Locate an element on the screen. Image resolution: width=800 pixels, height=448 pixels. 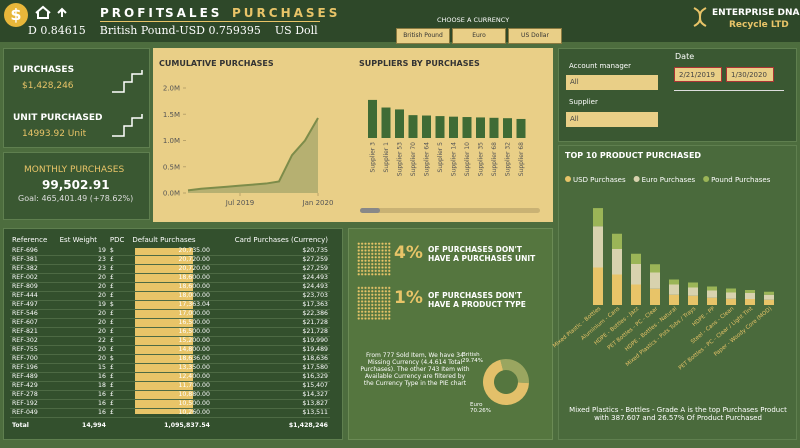
table-cell: REF-607 is located at coordinates (25, 323).